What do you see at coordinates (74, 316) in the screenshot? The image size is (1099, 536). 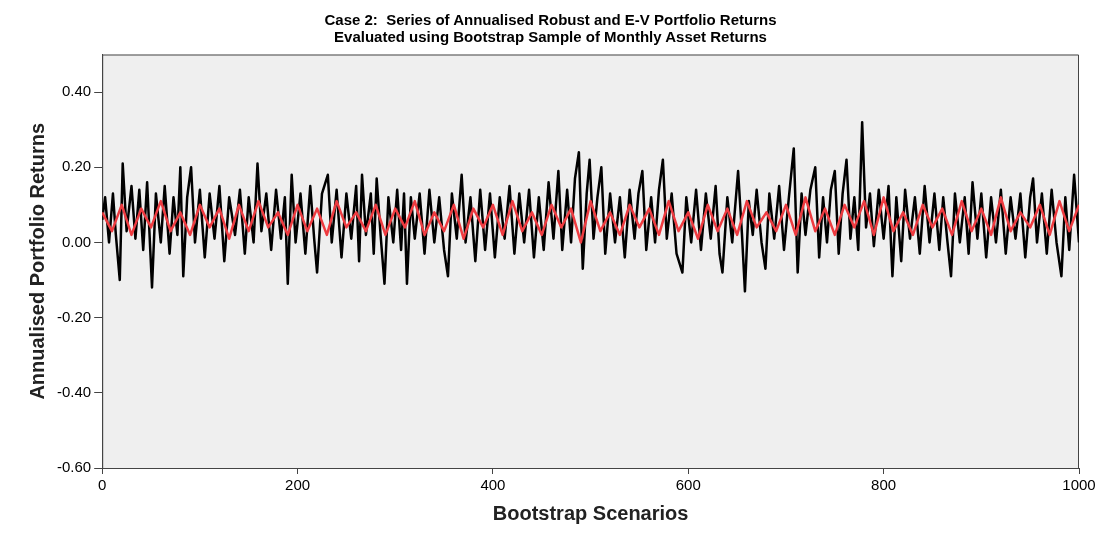 I see `y-tick-label: -0.20` at bounding box center [74, 316].